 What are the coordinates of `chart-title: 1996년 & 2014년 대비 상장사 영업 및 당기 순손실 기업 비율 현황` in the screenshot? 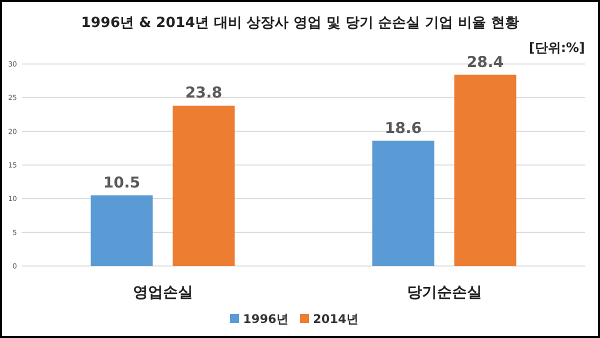 It's located at (300, 23).